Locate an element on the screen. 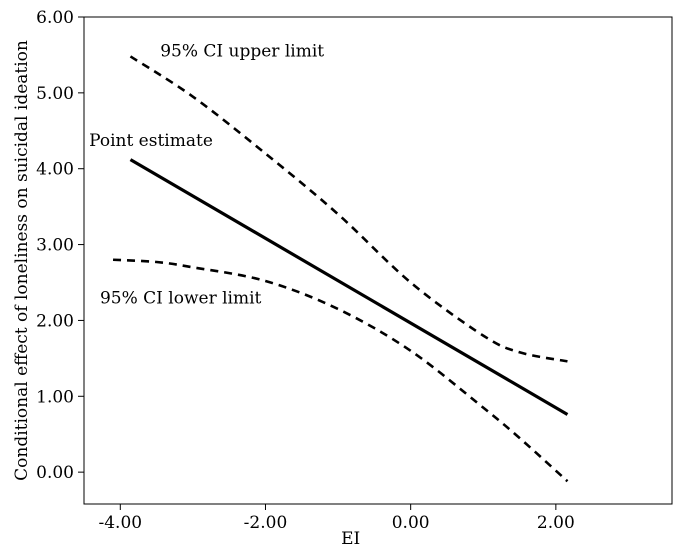 Image resolution: width=689 pixels, height=547 pixels. y-tick-label: 6.00 is located at coordinates (55, 18).